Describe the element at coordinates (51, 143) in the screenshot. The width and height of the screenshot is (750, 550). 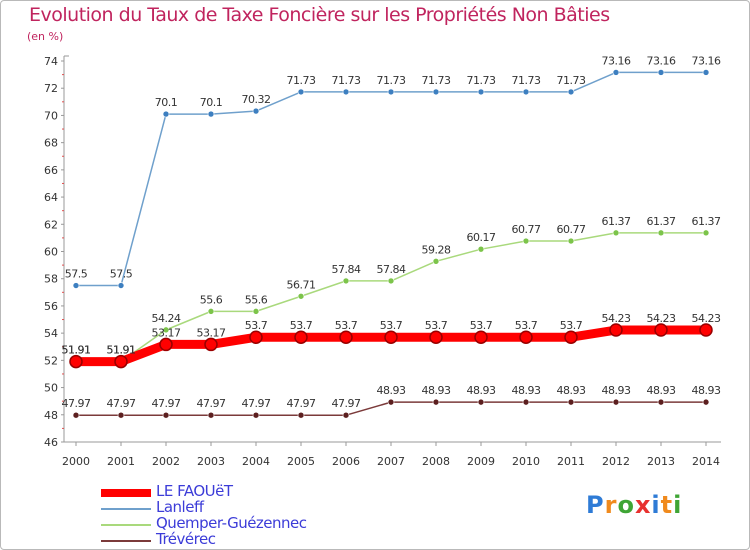
I see `y-tick-label: 68` at that location.